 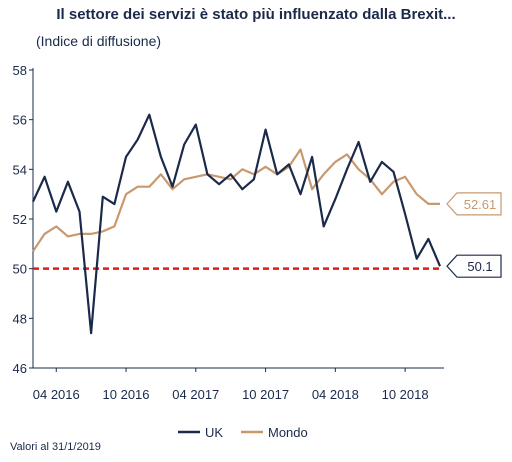 What do you see at coordinates (99, 41) in the screenshot?
I see `chart-subtitle: (Indice di diffusione)` at bounding box center [99, 41].